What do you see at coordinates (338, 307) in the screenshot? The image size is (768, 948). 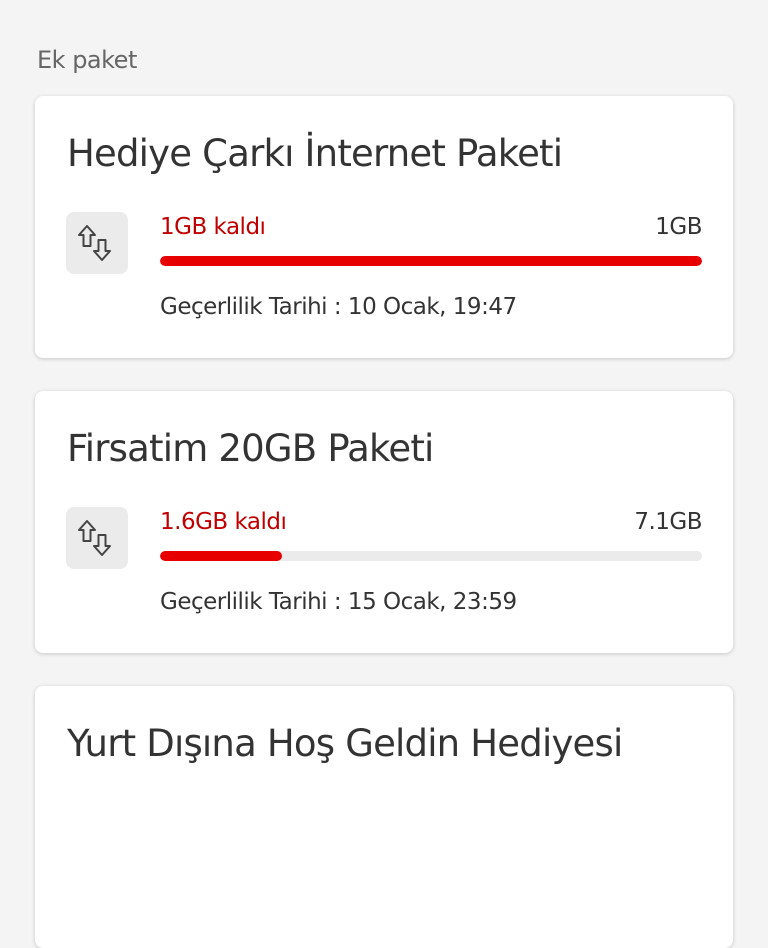 I see `validity-date: Geçerlilik Tarihi : 10 Ocak, 19:47` at bounding box center [338, 307].